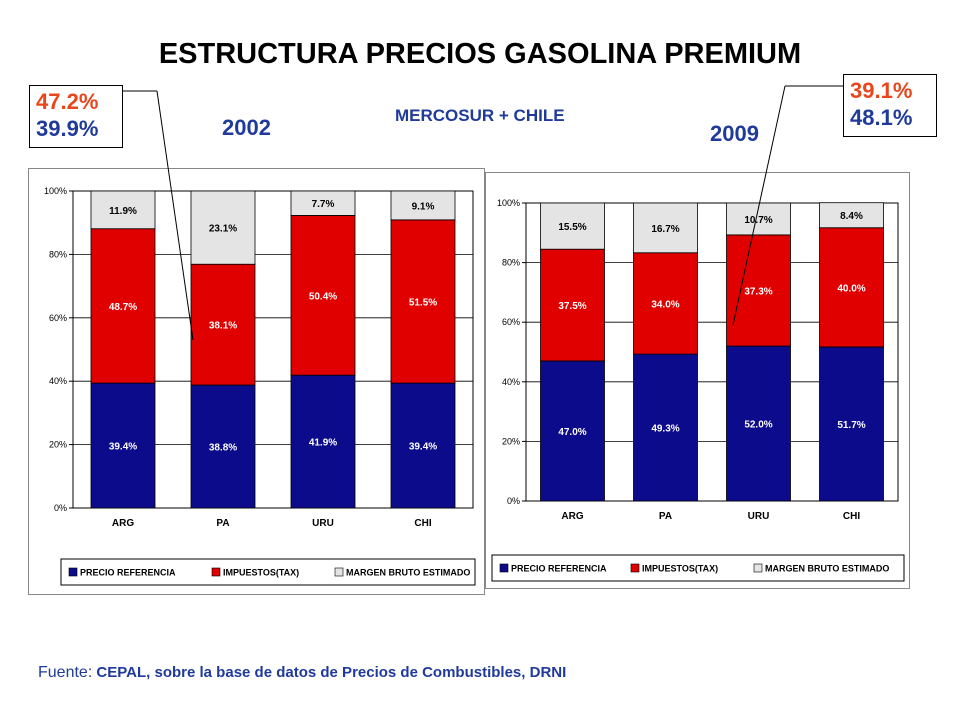 This screenshot has width=960, height=720. I want to click on chart-2009-data-label: 10.7%, so click(758, 220).